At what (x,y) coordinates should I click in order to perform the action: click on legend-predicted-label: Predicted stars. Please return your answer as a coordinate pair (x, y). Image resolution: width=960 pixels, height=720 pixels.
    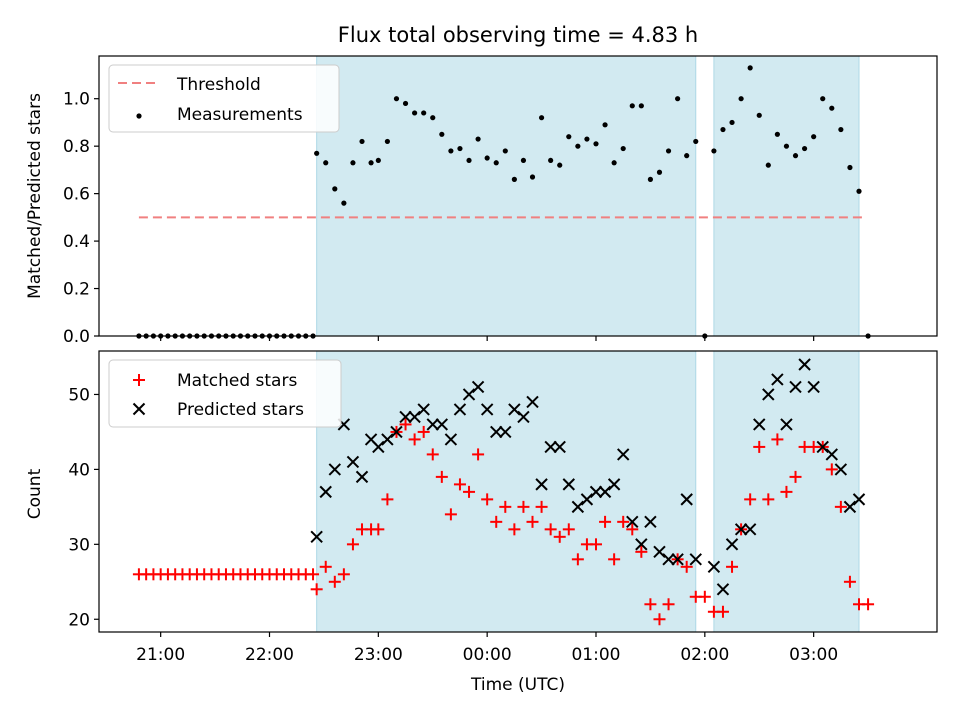
    Looking at the image, I should click on (240, 410).